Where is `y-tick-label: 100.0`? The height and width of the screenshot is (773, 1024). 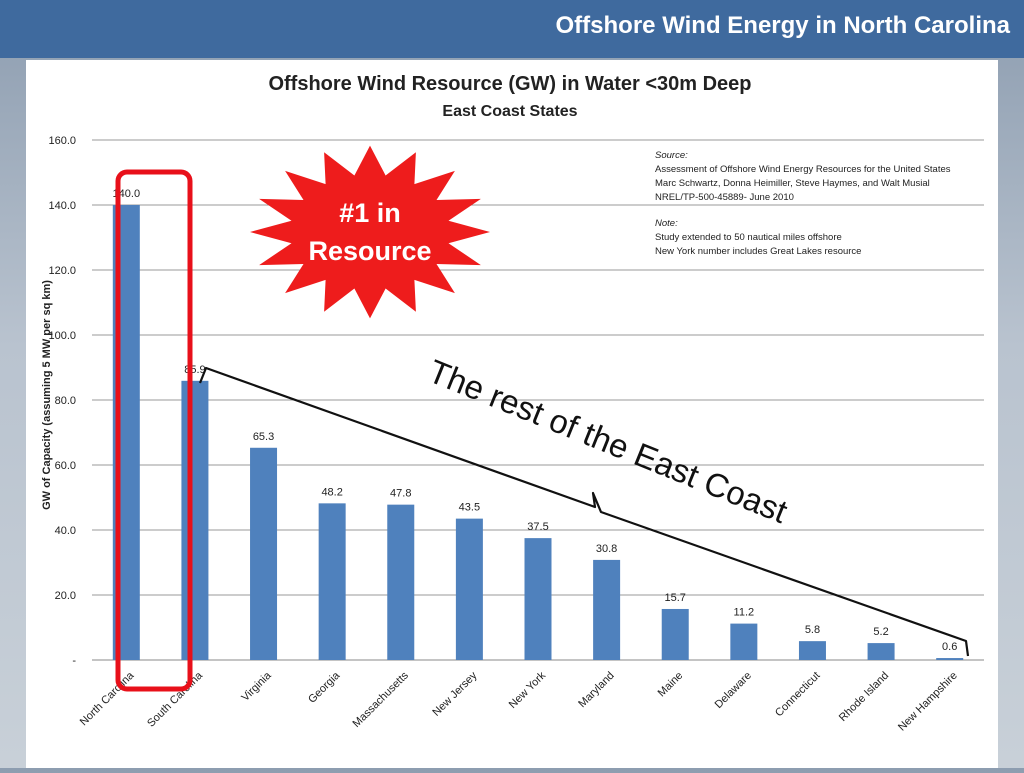
y-tick-label: 100.0 is located at coordinates (62, 336).